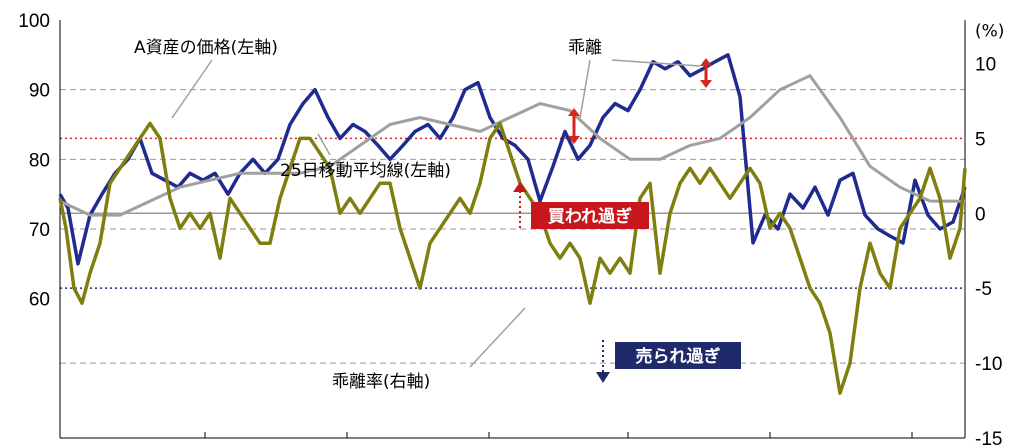 This screenshot has width=1024, height=448. I want to click on overbought-badge, so click(590, 215).